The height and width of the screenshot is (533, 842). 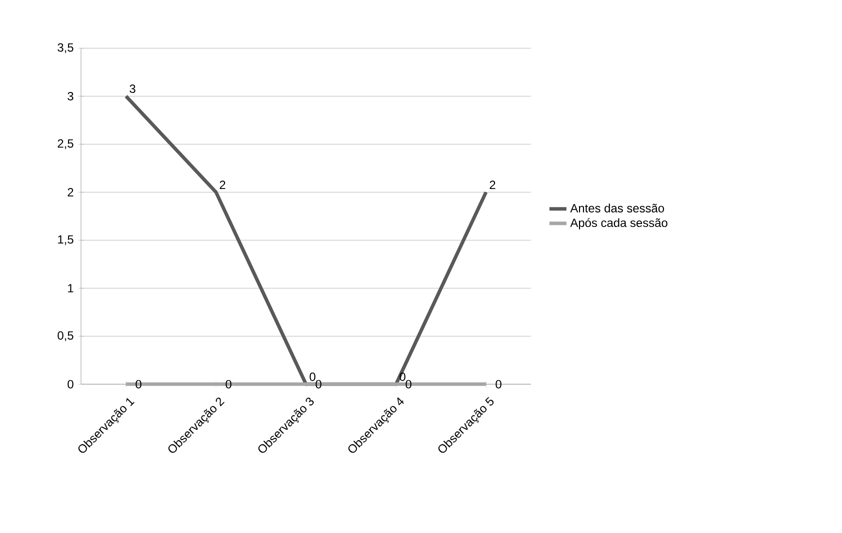 I want to click on legend-label: Antes das sessão, so click(x=617, y=208).